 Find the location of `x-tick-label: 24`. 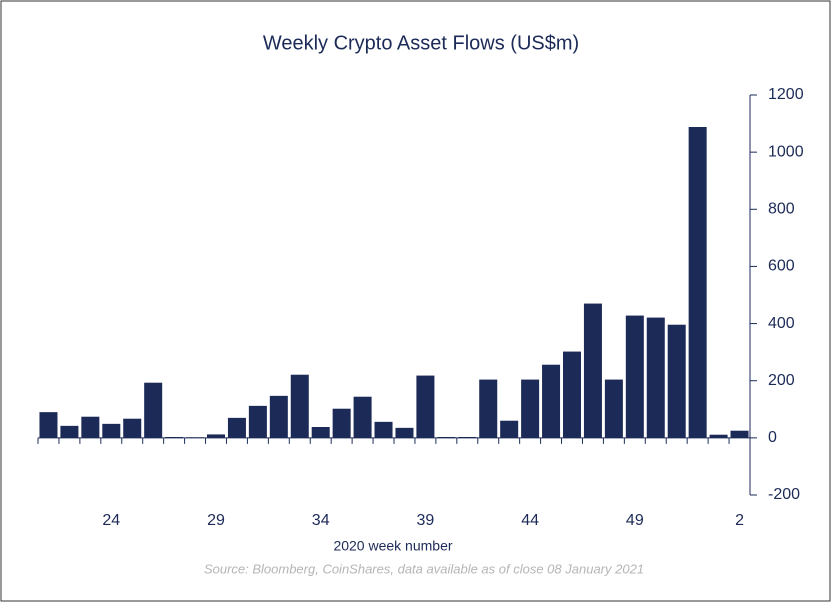

x-tick-label: 24 is located at coordinates (111, 520).